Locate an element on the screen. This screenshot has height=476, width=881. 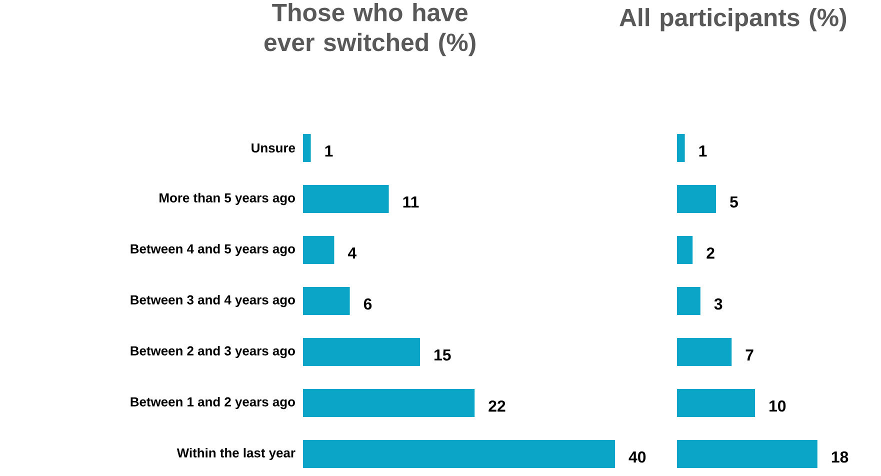
data-label: 3 is located at coordinates (718, 304).